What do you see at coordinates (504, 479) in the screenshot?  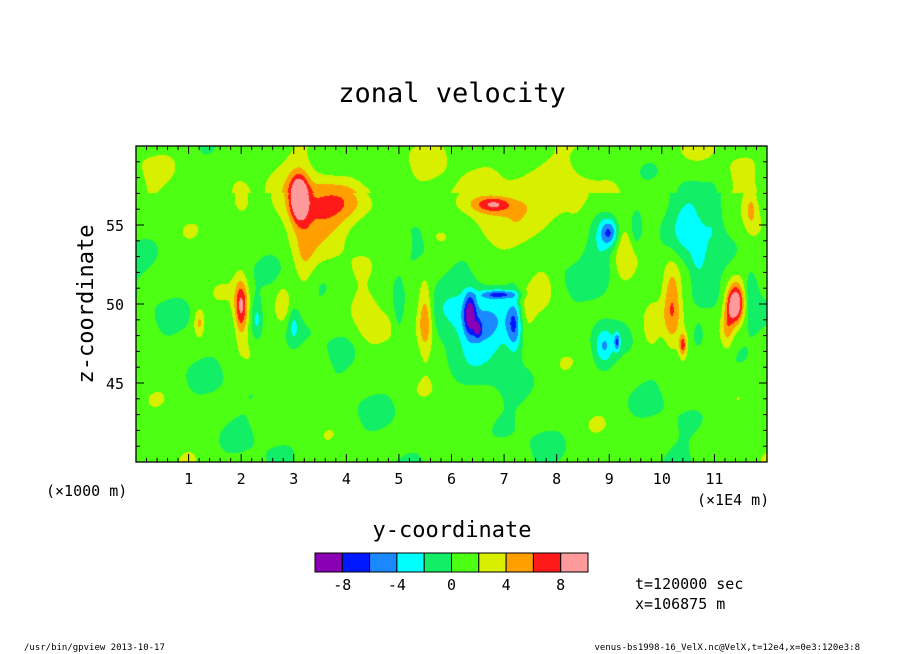 I see `x-tick-label: 7` at bounding box center [504, 479].